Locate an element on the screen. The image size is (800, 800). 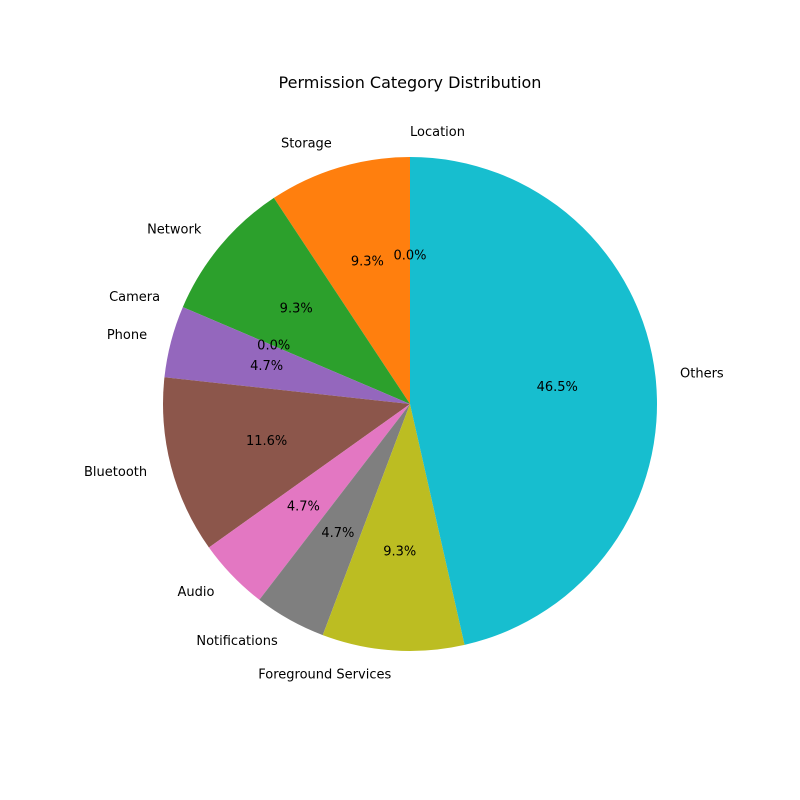
pie-slice-phone is located at coordinates (287, 355).